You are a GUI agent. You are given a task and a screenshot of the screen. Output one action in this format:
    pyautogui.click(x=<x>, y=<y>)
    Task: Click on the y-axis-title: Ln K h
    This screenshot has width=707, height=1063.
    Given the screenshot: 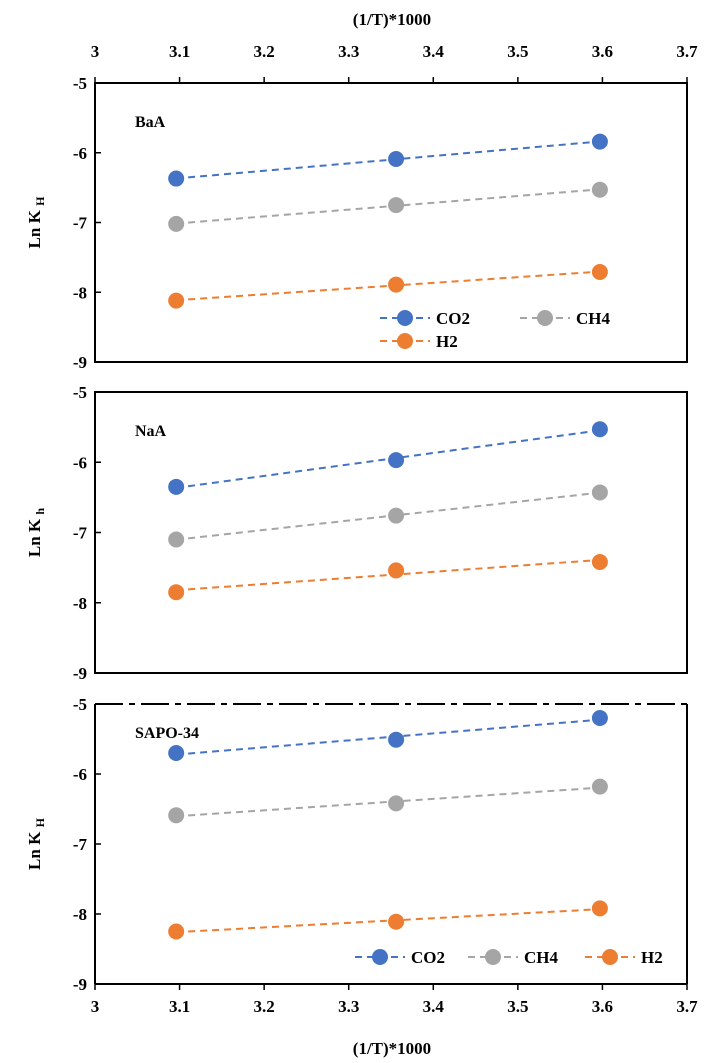 What is the action you would take?
    pyautogui.click(x=36, y=533)
    